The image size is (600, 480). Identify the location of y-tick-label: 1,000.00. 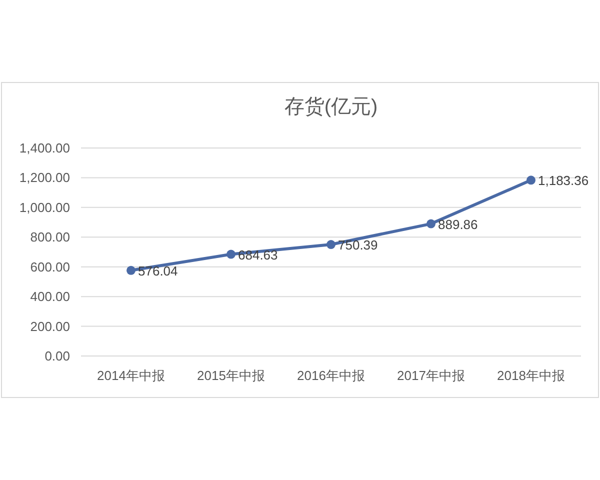
(44, 207).